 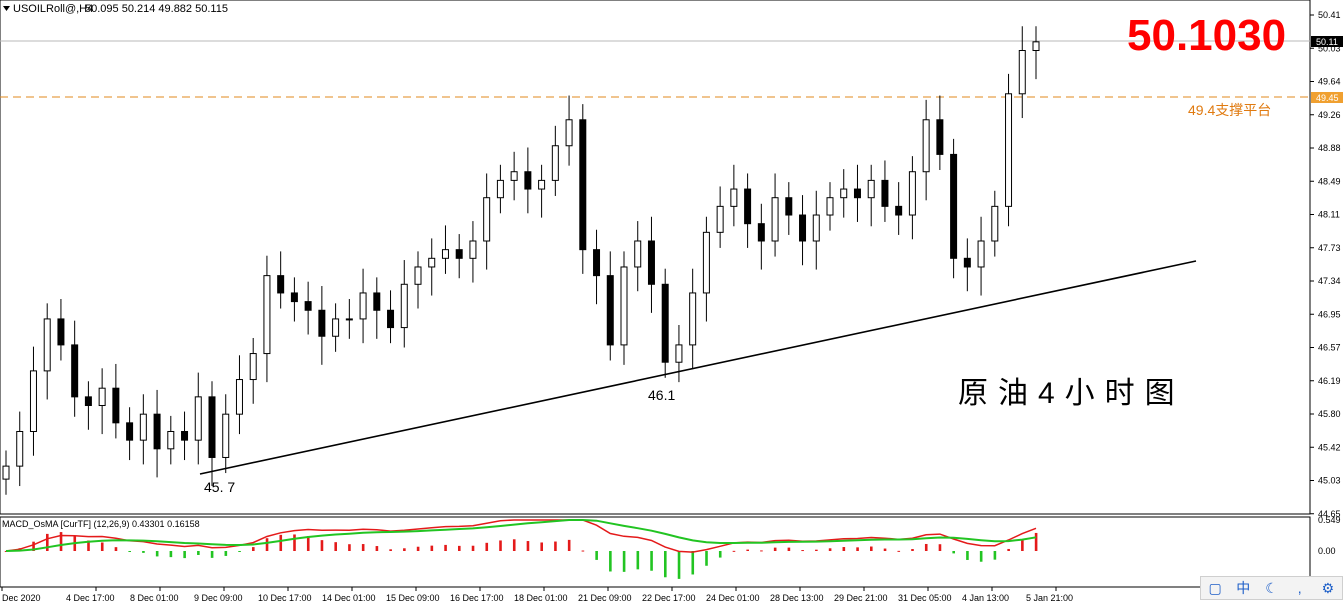 What do you see at coordinates (154, 598) in the screenshot?
I see `time-tick-label: 8 Dec 01:00` at bounding box center [154, 598].